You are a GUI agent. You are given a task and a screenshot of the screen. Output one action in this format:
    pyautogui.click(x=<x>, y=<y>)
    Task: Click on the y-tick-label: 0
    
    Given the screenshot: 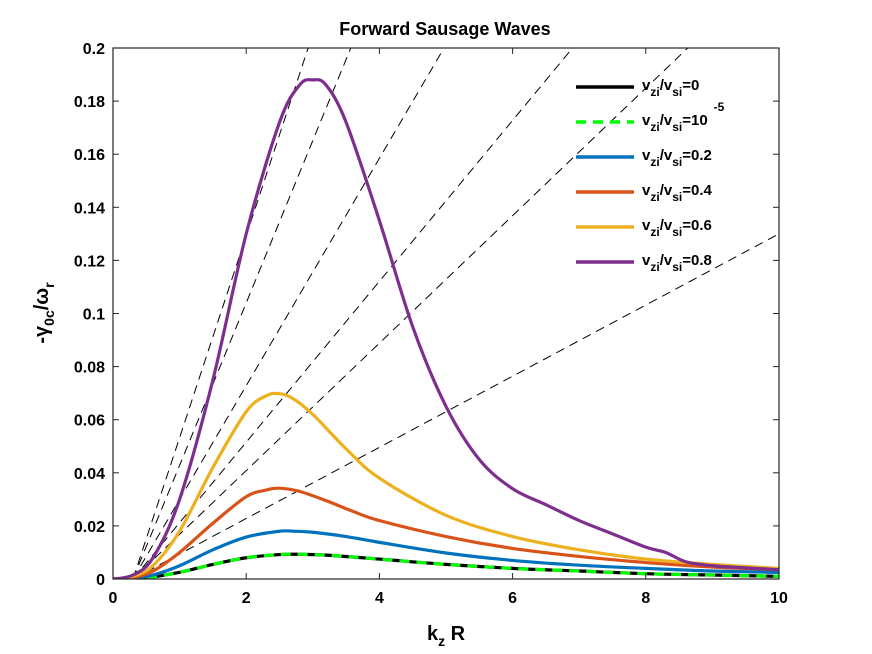 What is the action you would take?
    pyautogui.click(x=100, y=580)
    